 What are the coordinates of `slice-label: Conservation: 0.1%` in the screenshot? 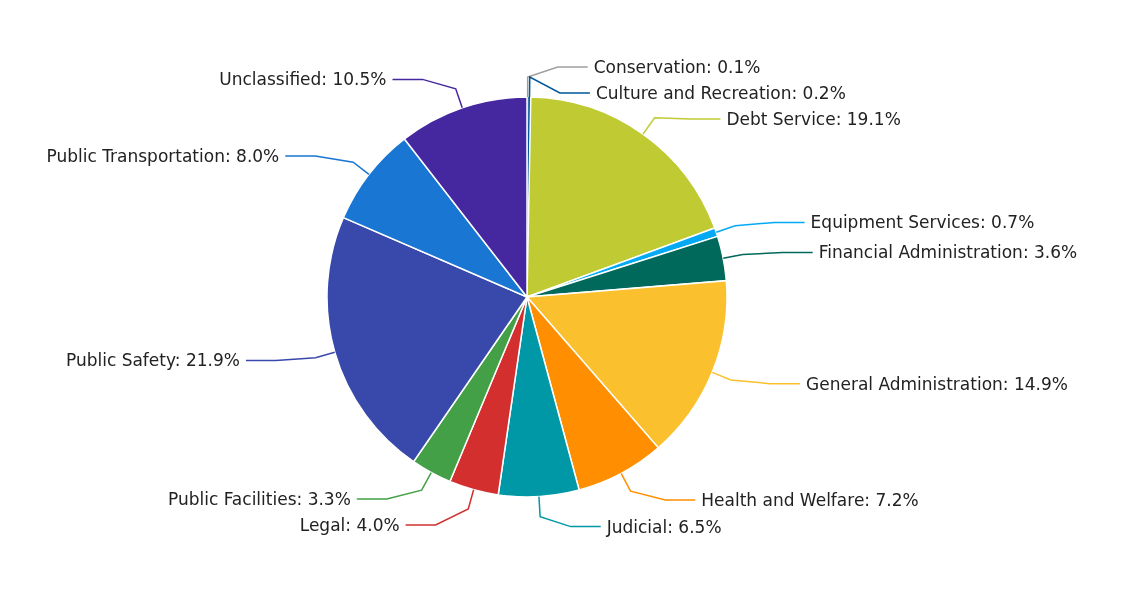 It's located at (677, 66).